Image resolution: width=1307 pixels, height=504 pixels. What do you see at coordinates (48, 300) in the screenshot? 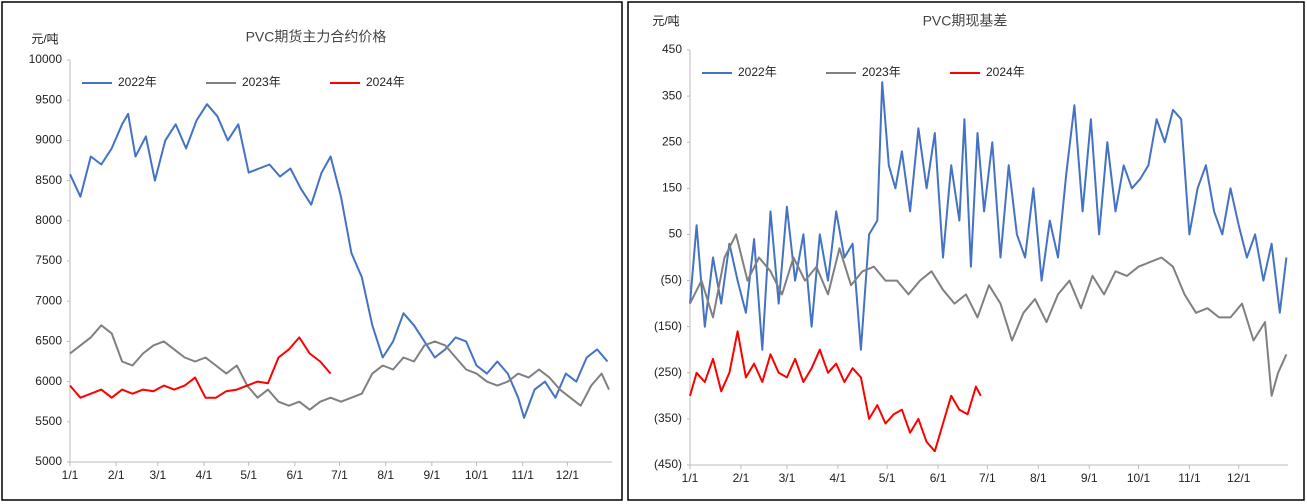
I see `y-tick-label: 7000` at bounding box center [48, 300].